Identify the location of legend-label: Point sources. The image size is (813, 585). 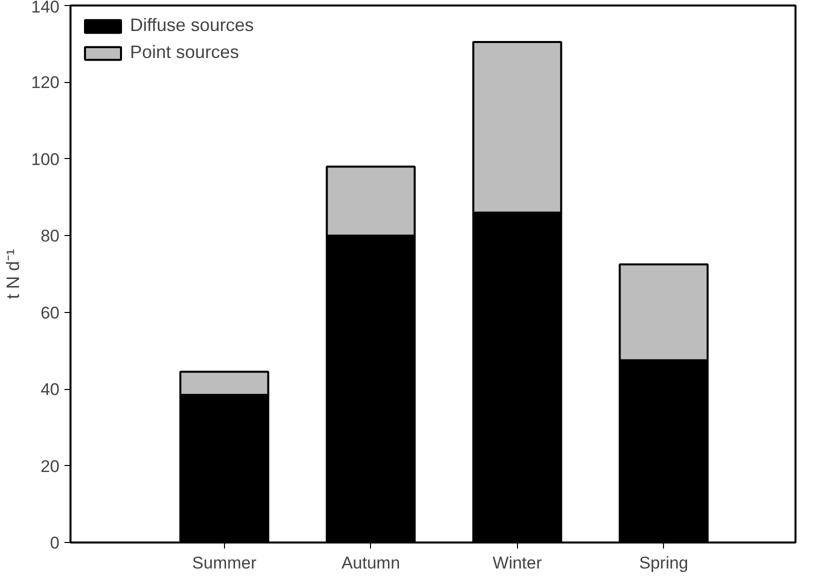
(185, 52).